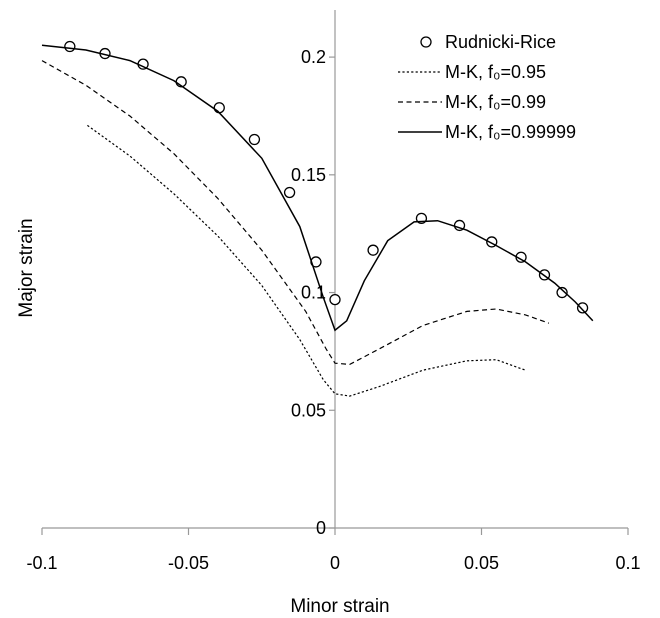 The width and height of the screenshot is (660, 618). What do you see at coordinates (333, 550) in the screenshot?
I see `x-ticks: -0.1 -0.05 0 0.05 0.1` at bounding box center [333, 550].